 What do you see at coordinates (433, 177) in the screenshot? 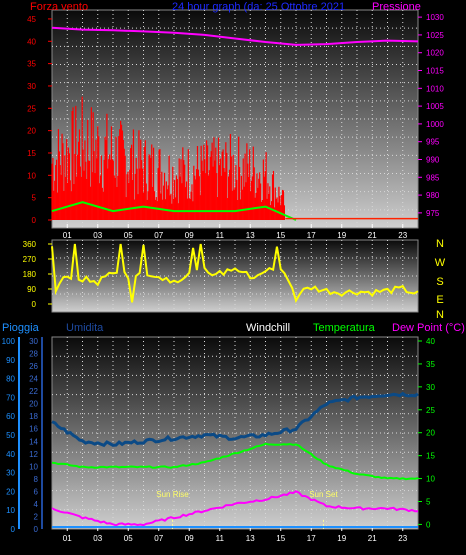
I see `pressure-tick-label: 985` at bounding box center [433, 177].